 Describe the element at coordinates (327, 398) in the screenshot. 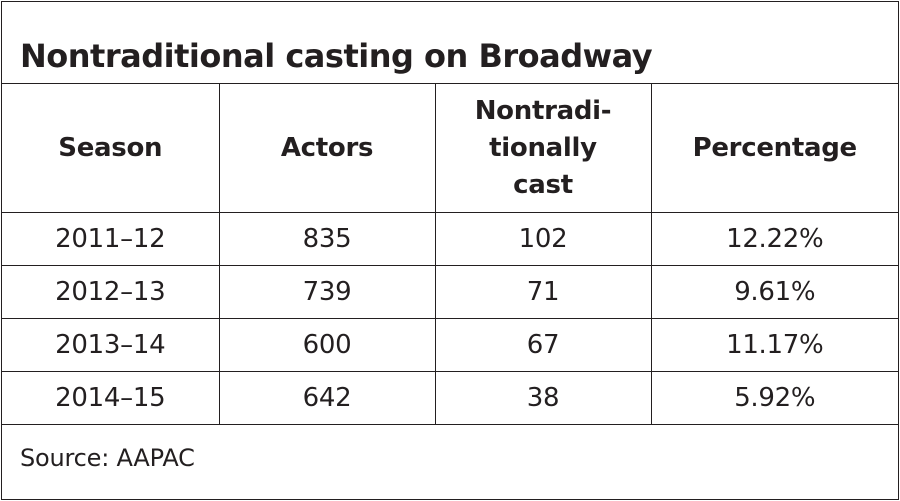

I see `cell-actors: 642` at that location.